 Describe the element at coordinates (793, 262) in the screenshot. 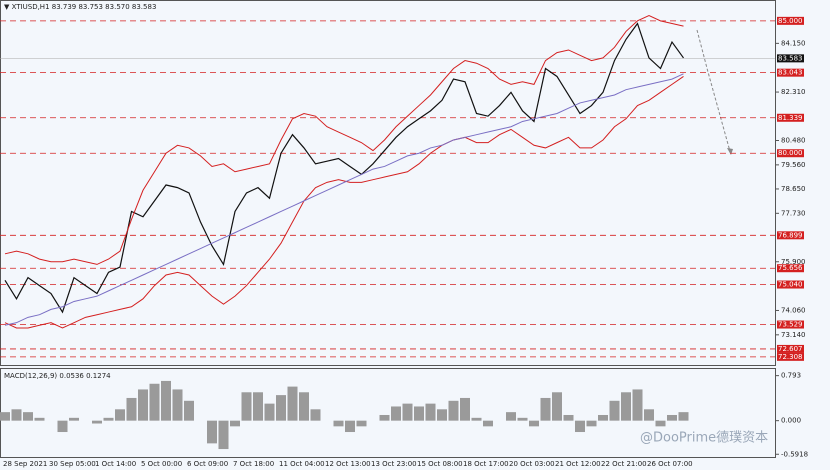

I see `y-tick-label: 75.900` at that location.